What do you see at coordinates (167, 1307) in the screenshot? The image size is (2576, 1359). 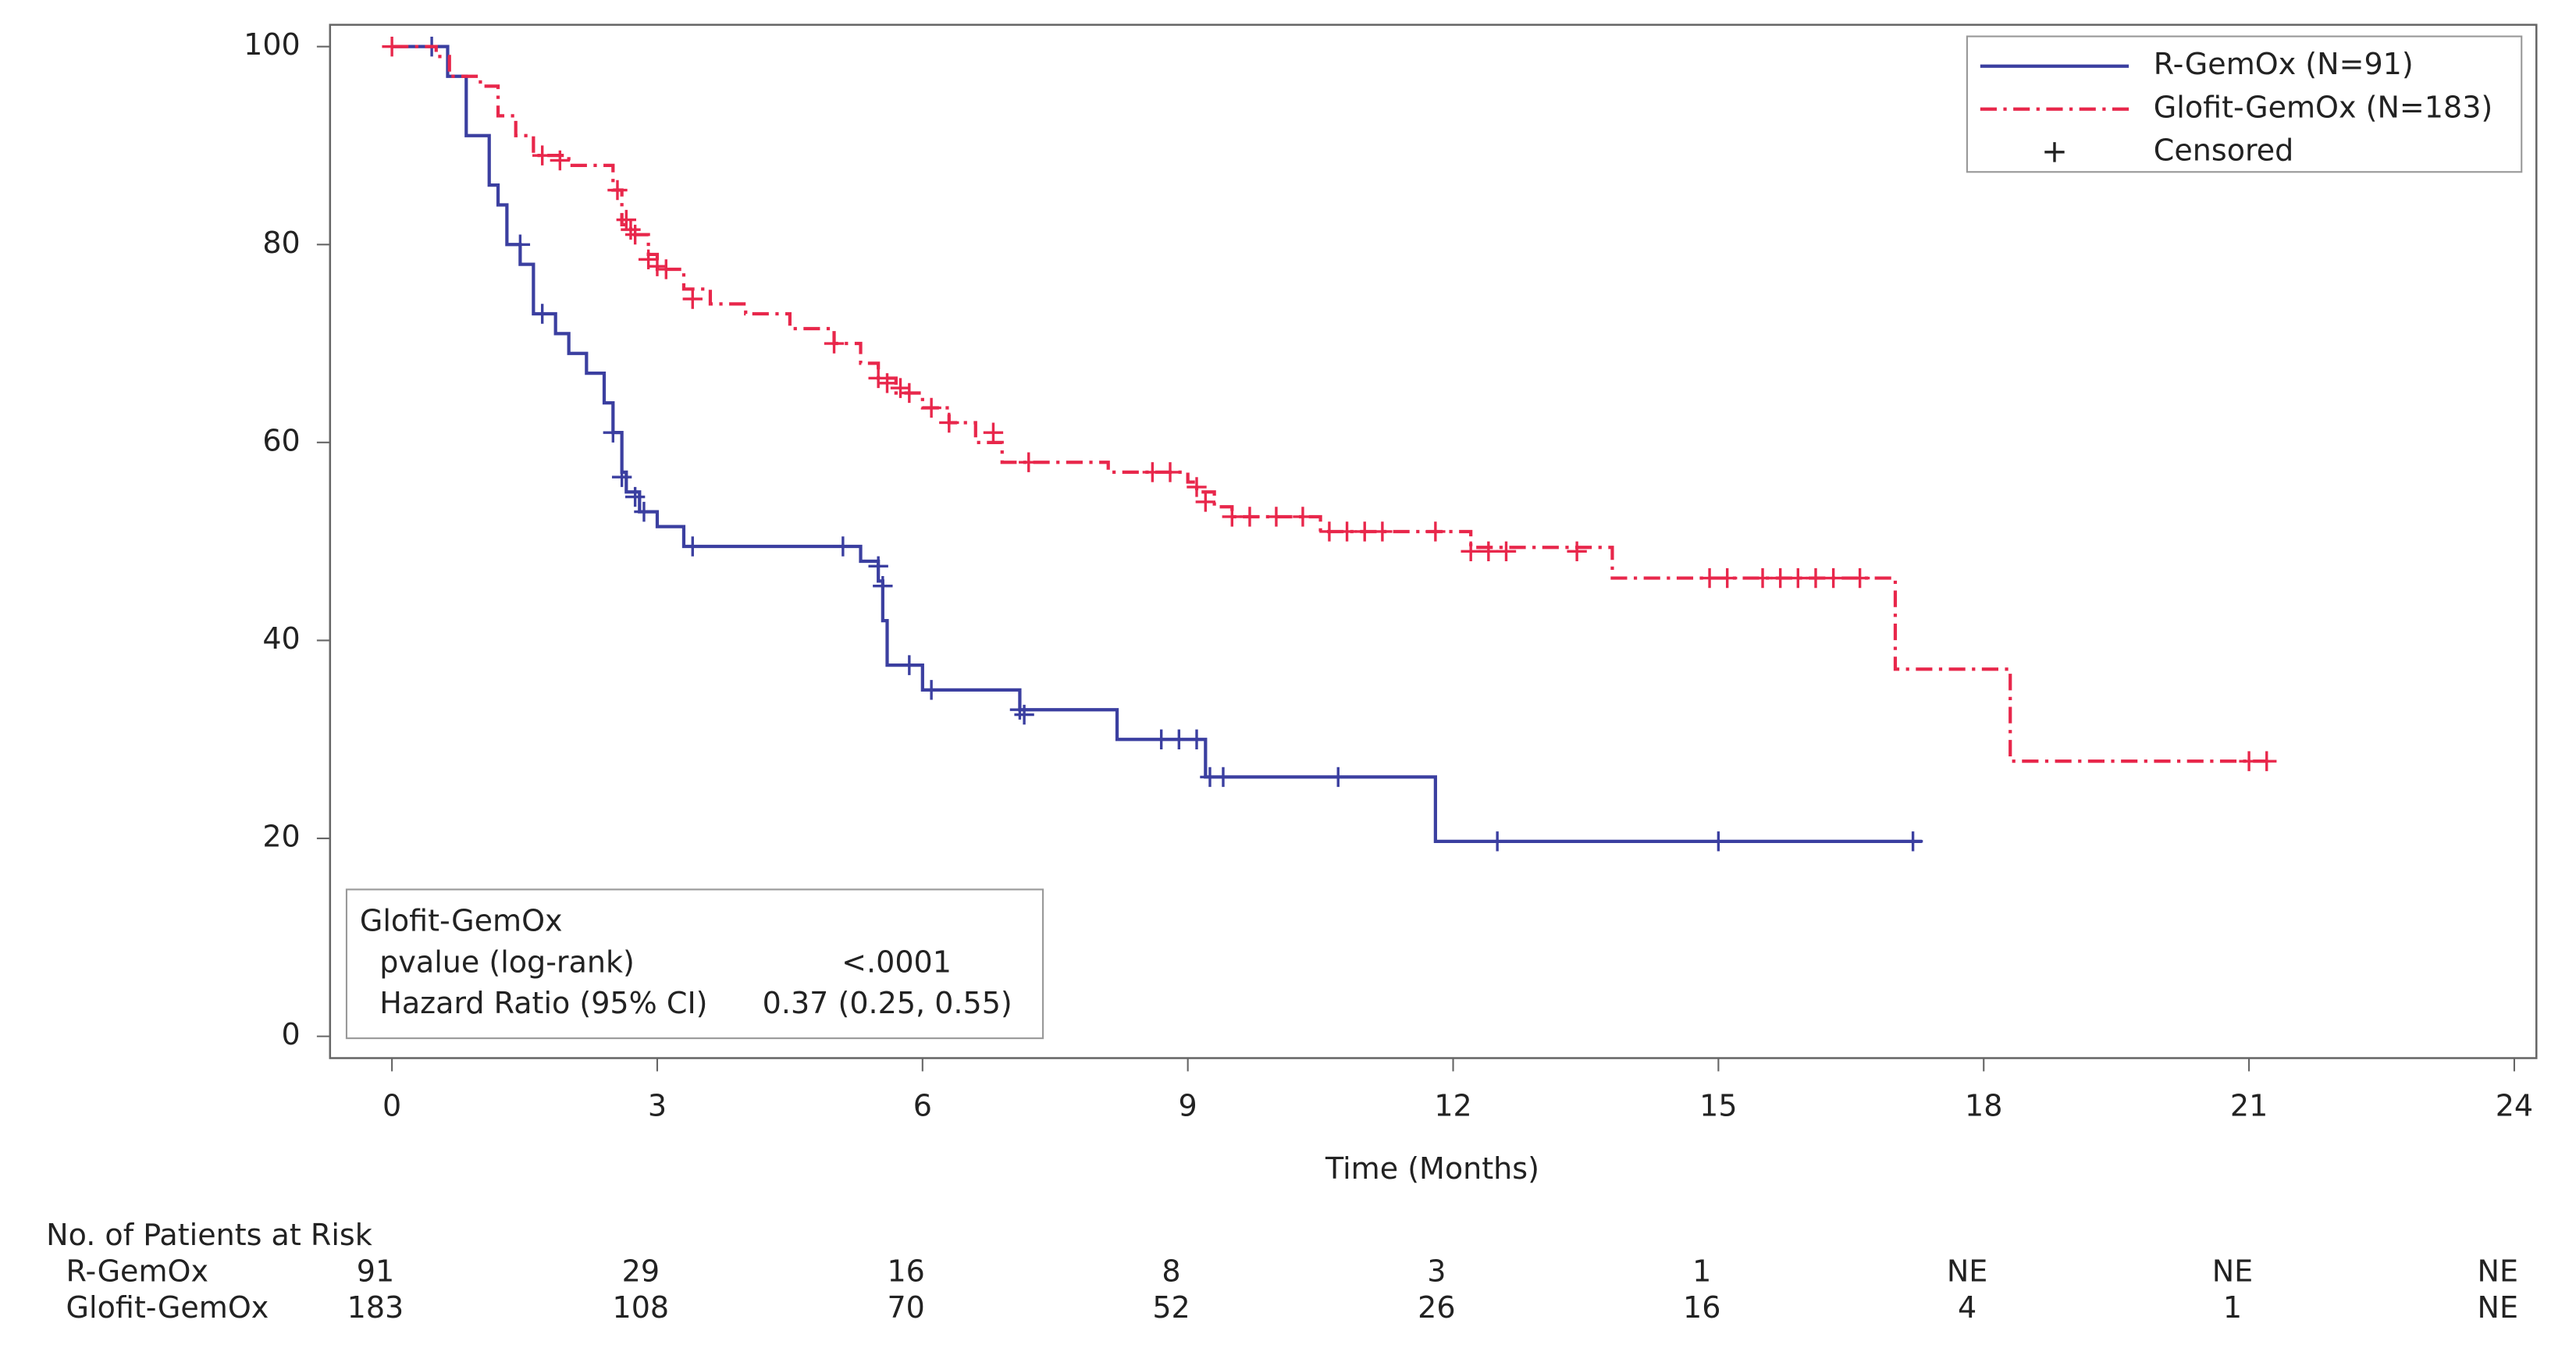 I see `risk-row-label: Glofit-GemOx` at bounding box center [167, 1307].